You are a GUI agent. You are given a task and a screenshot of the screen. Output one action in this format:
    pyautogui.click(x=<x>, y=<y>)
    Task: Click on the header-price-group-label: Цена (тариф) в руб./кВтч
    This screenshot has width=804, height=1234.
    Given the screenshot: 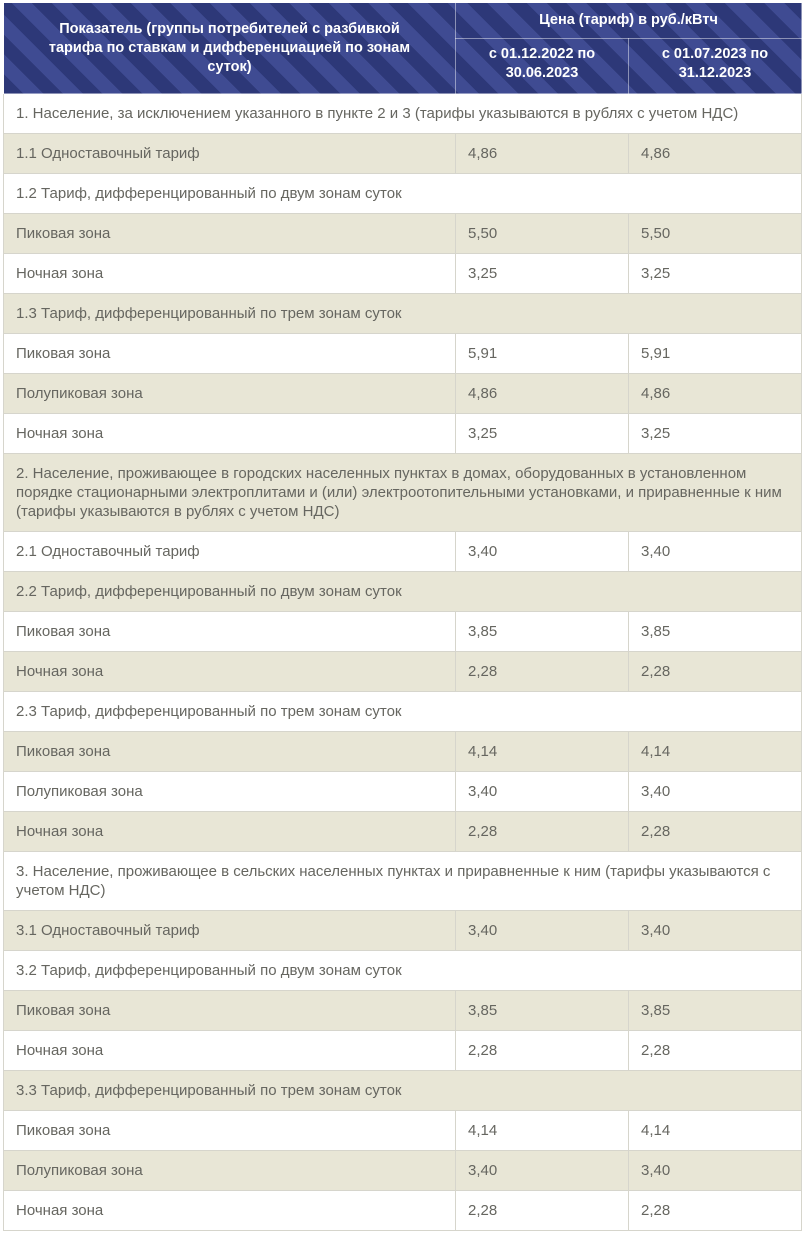 What is the action you would take?
    pyautogui.click(x=628, y=20)
    